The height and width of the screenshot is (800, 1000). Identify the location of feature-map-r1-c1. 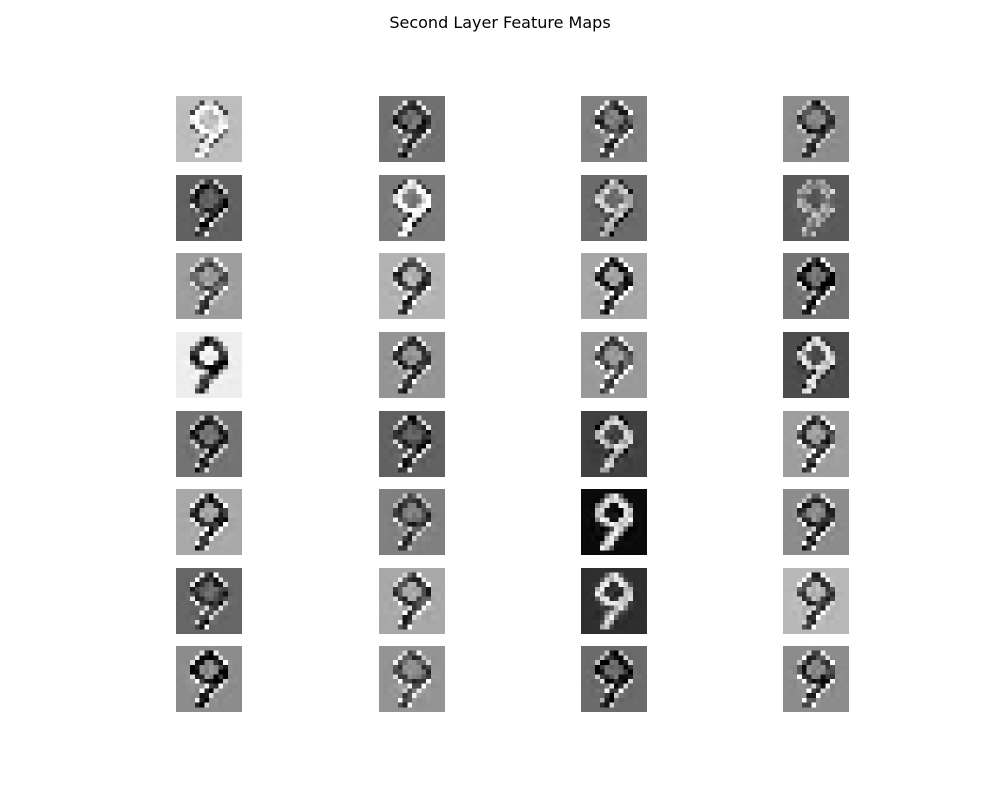
(412, 208).